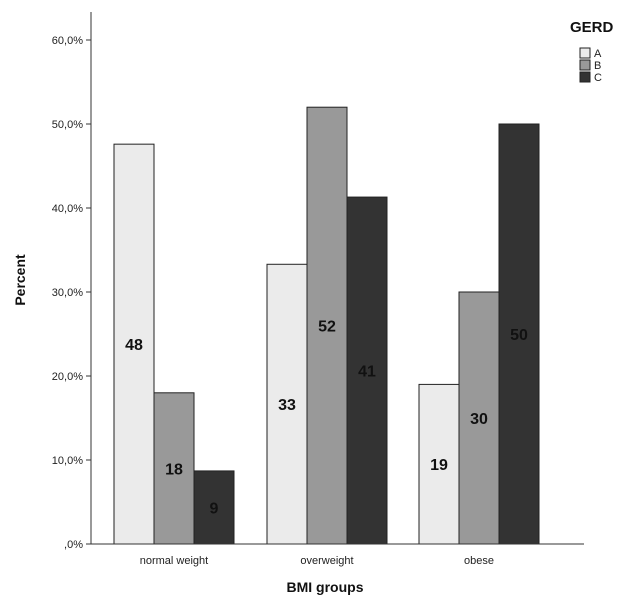  I want to click on bar-value-label: 19, so click(439, 465).